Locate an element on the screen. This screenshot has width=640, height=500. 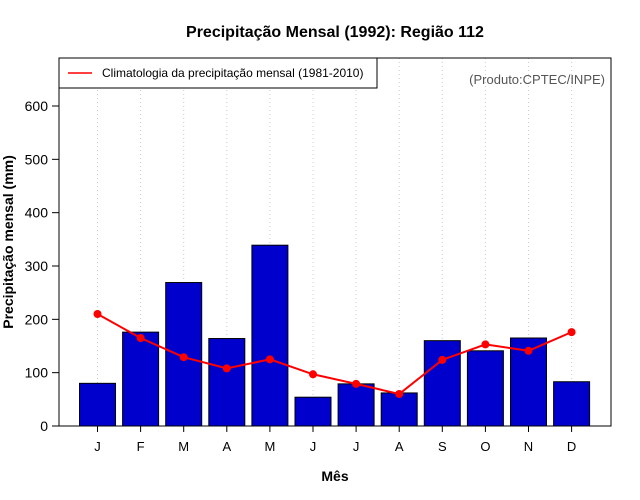
y-tick-label: 300 is located at coordinates (37, 266).